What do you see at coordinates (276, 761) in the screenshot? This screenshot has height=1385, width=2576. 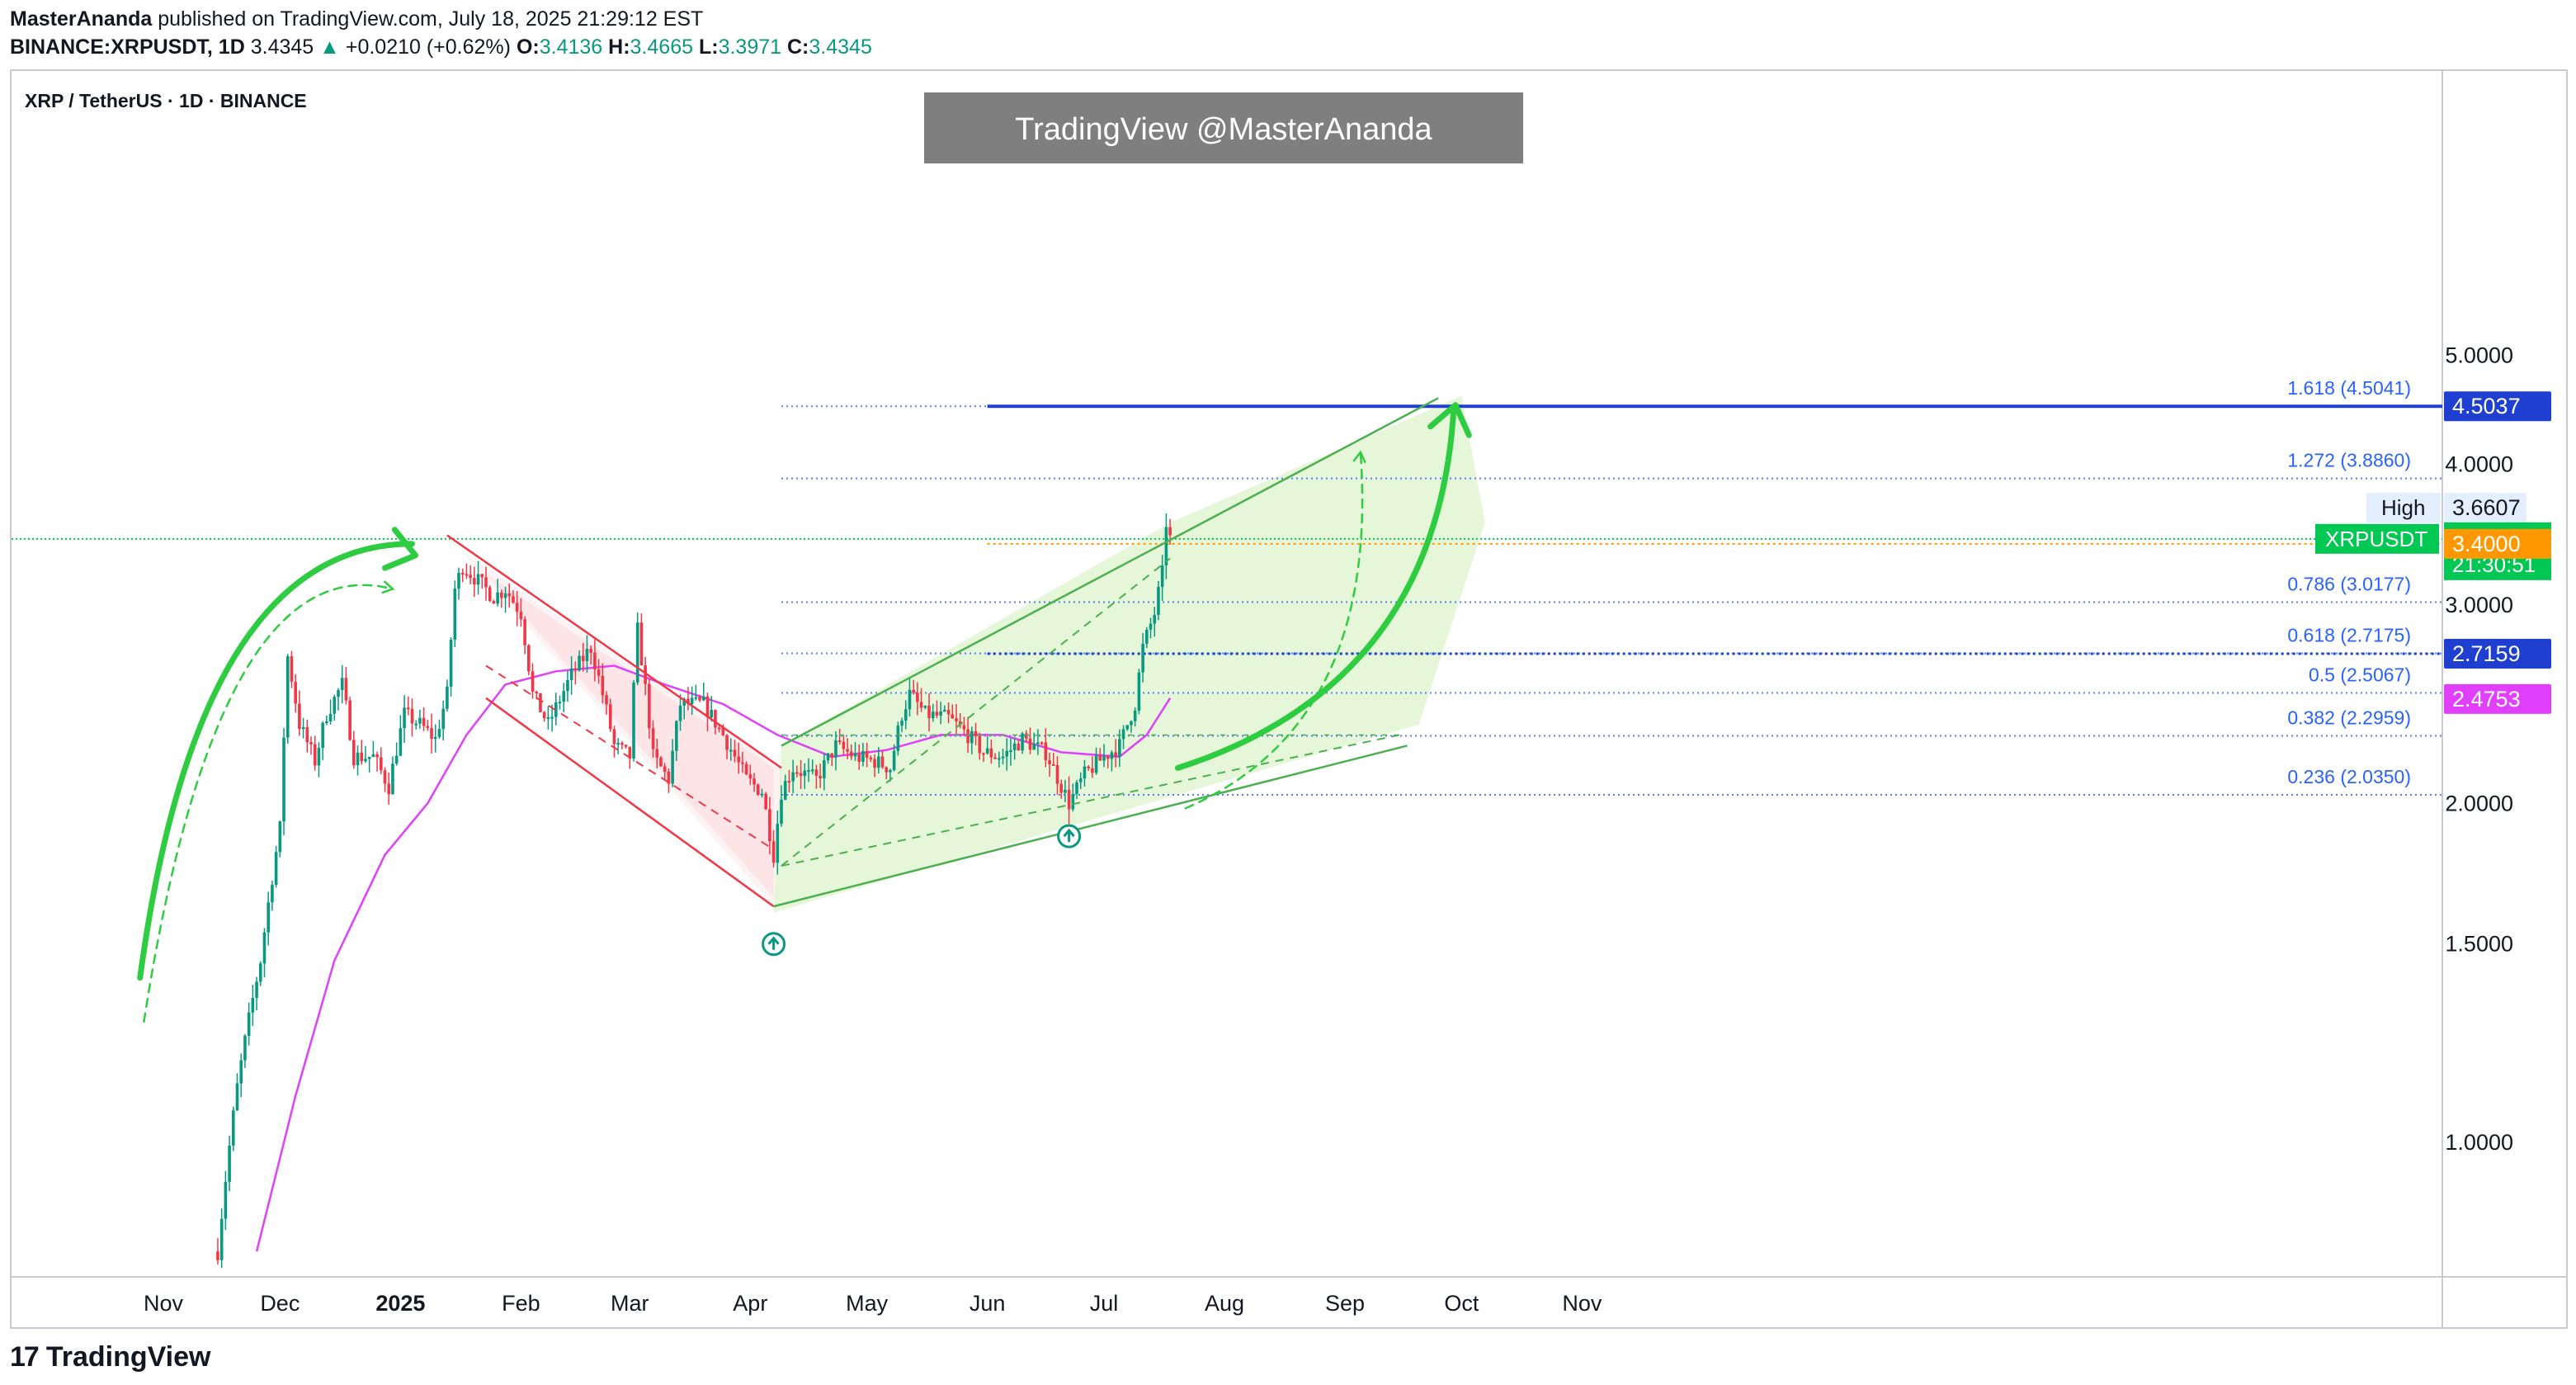 I see `rally-arrow-left` at bounding box center [276, 761].